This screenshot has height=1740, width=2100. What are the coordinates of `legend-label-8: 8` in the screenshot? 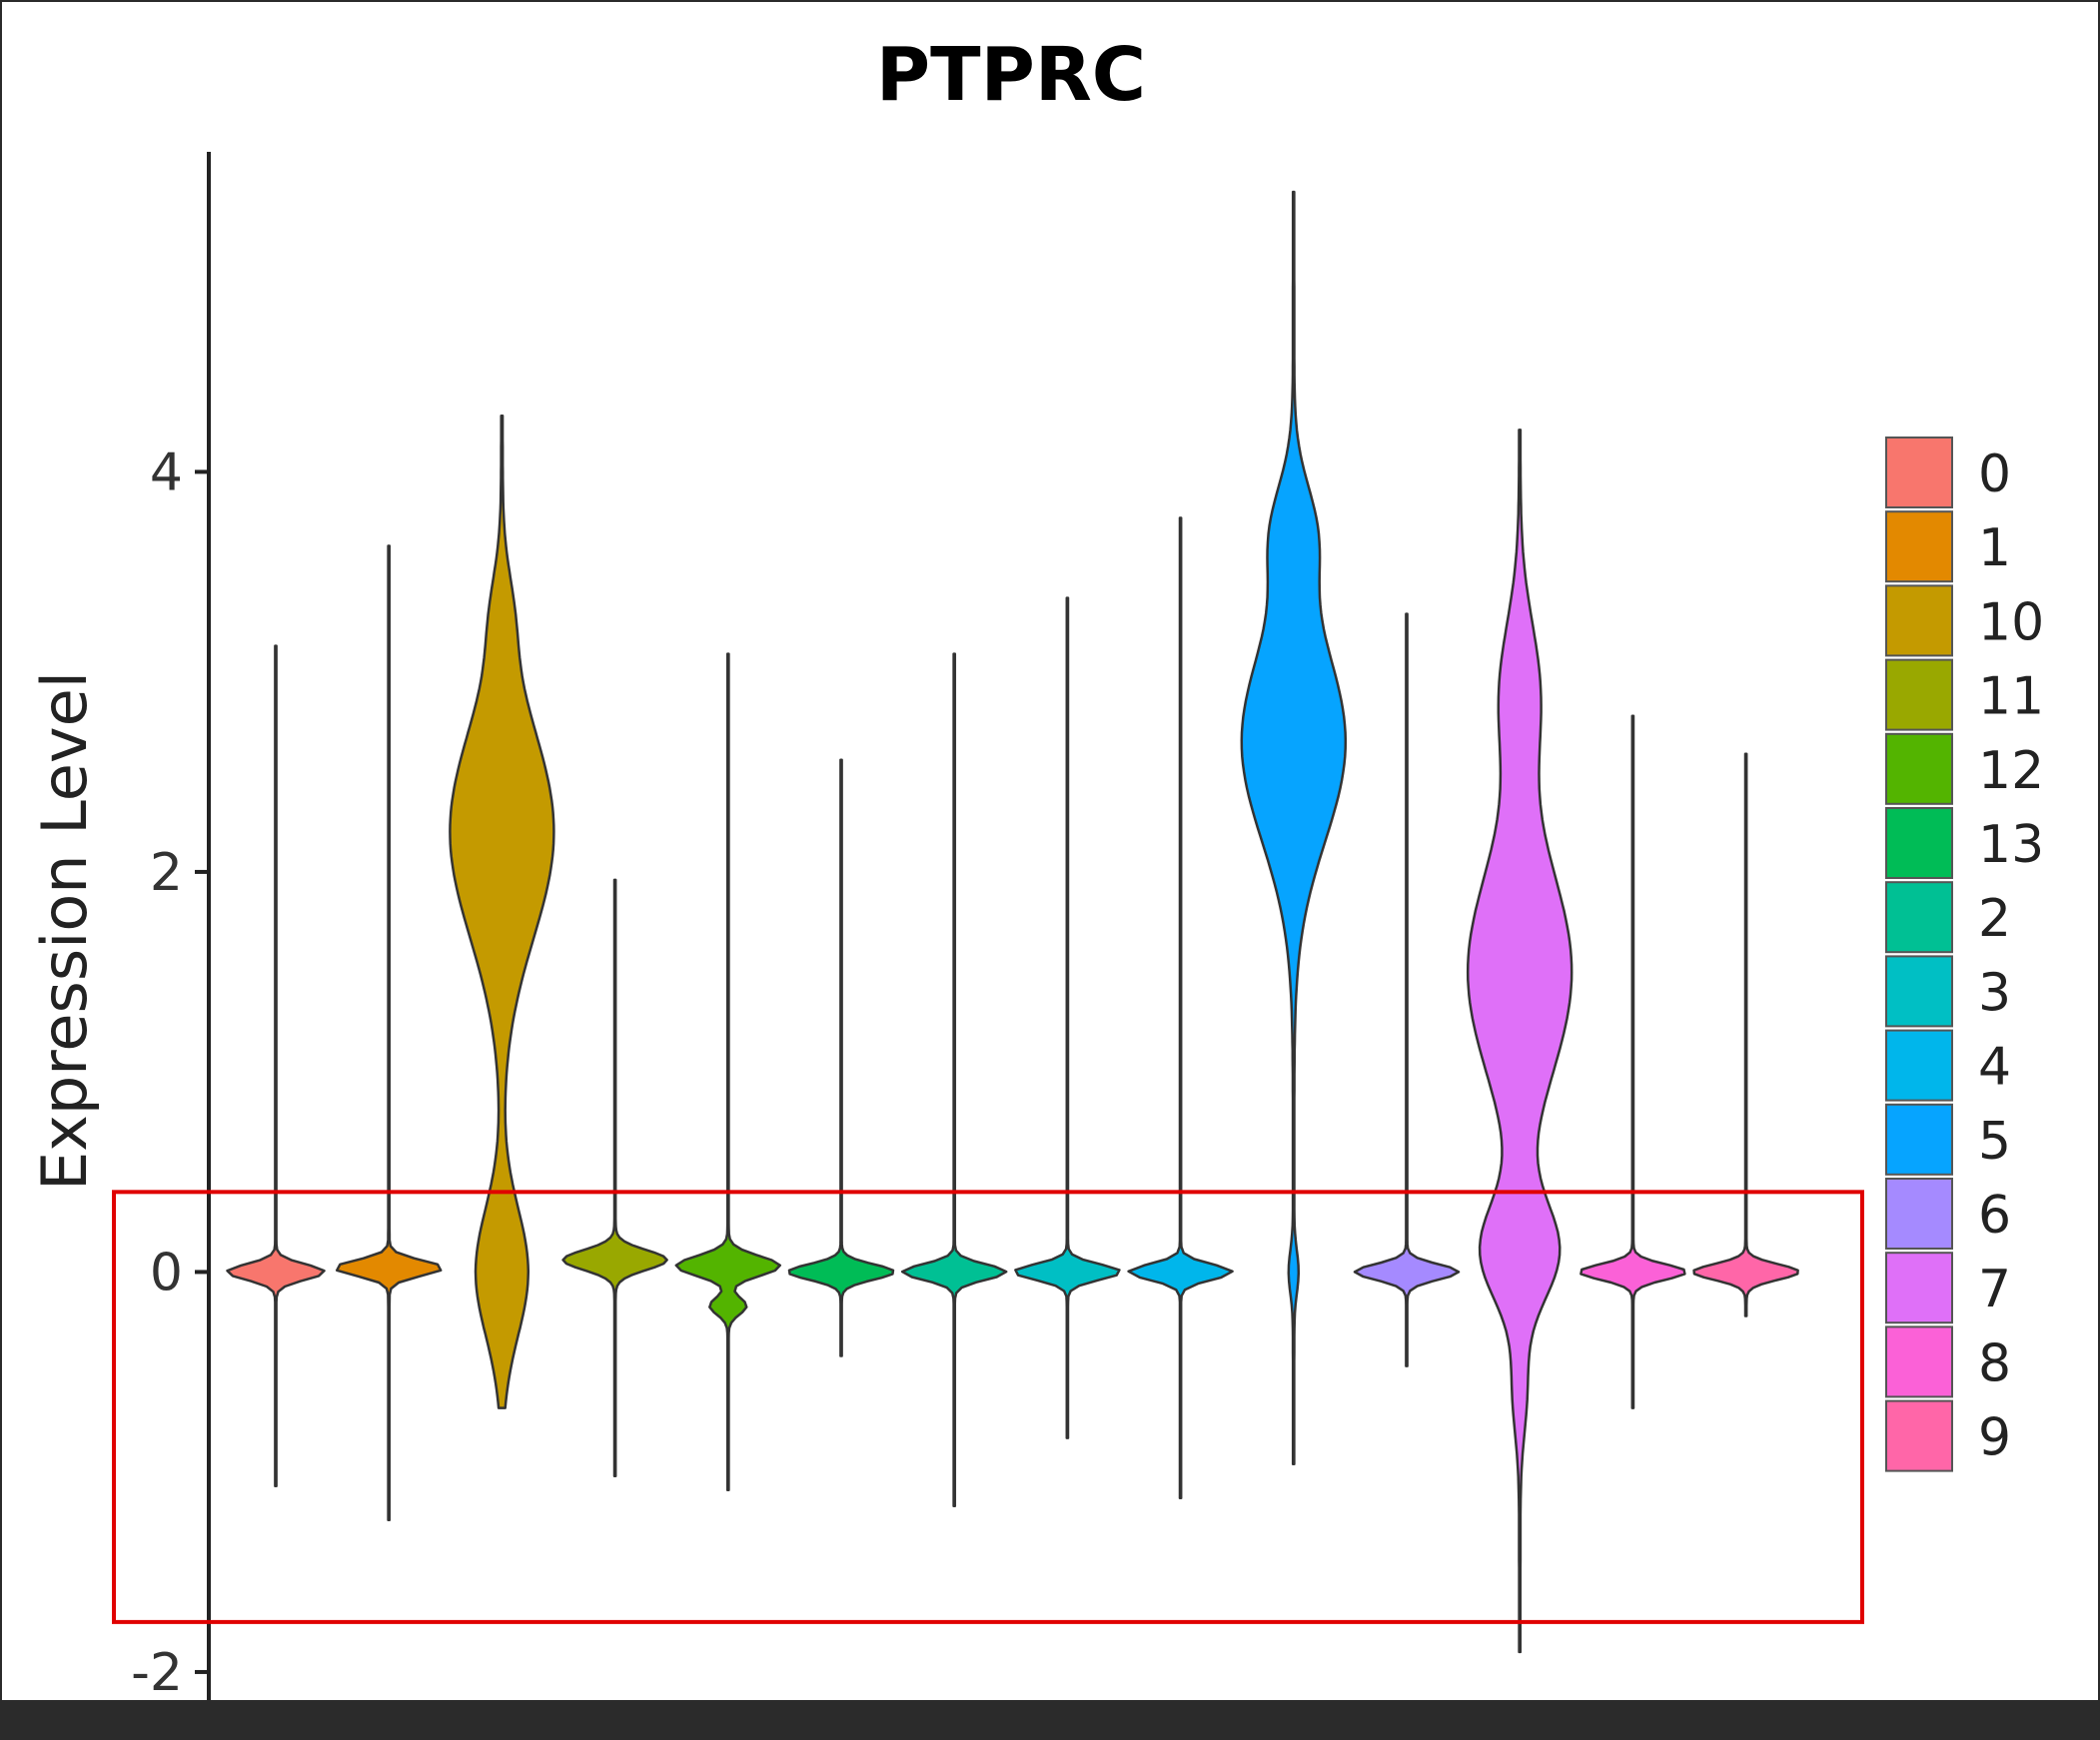 It's located at (1995, 1363).